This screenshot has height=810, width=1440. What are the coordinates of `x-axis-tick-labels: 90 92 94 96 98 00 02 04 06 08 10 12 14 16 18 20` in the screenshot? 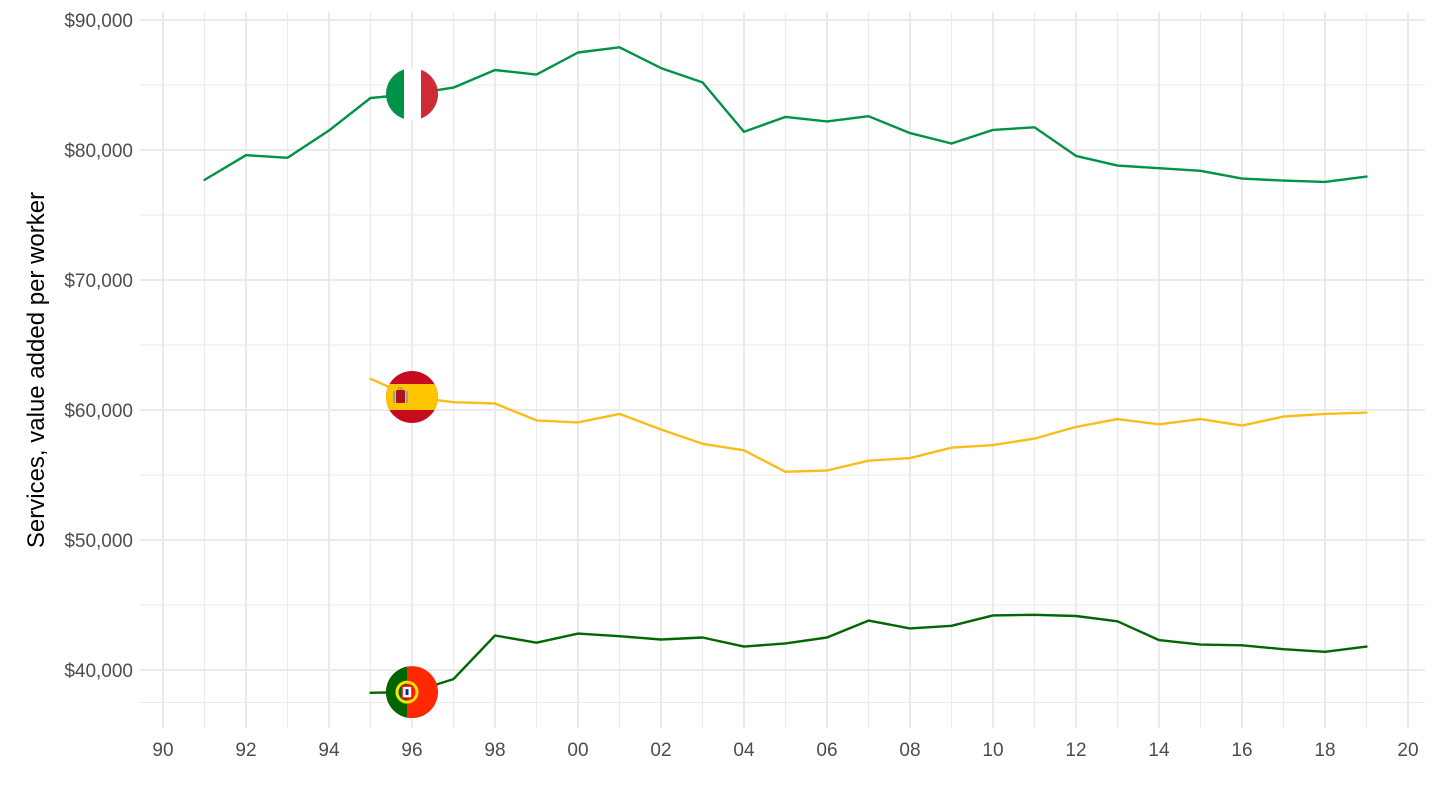 It's located at (785, 750).